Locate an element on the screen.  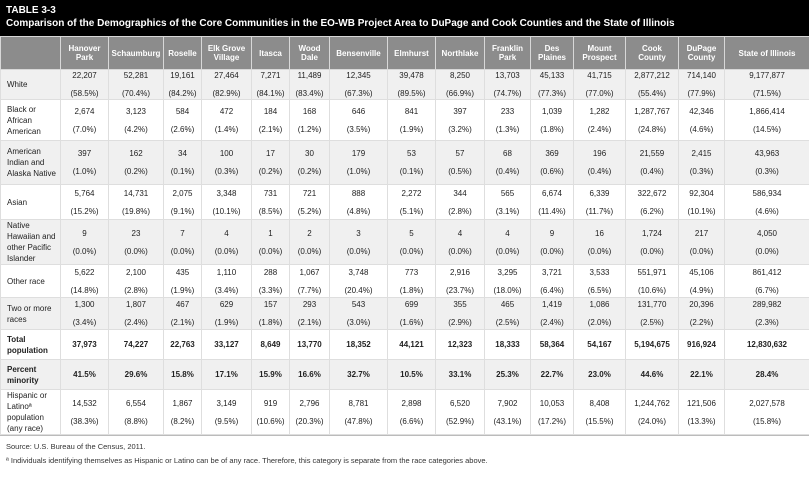
cell-value: 5 is located at coordinates (411, 233).